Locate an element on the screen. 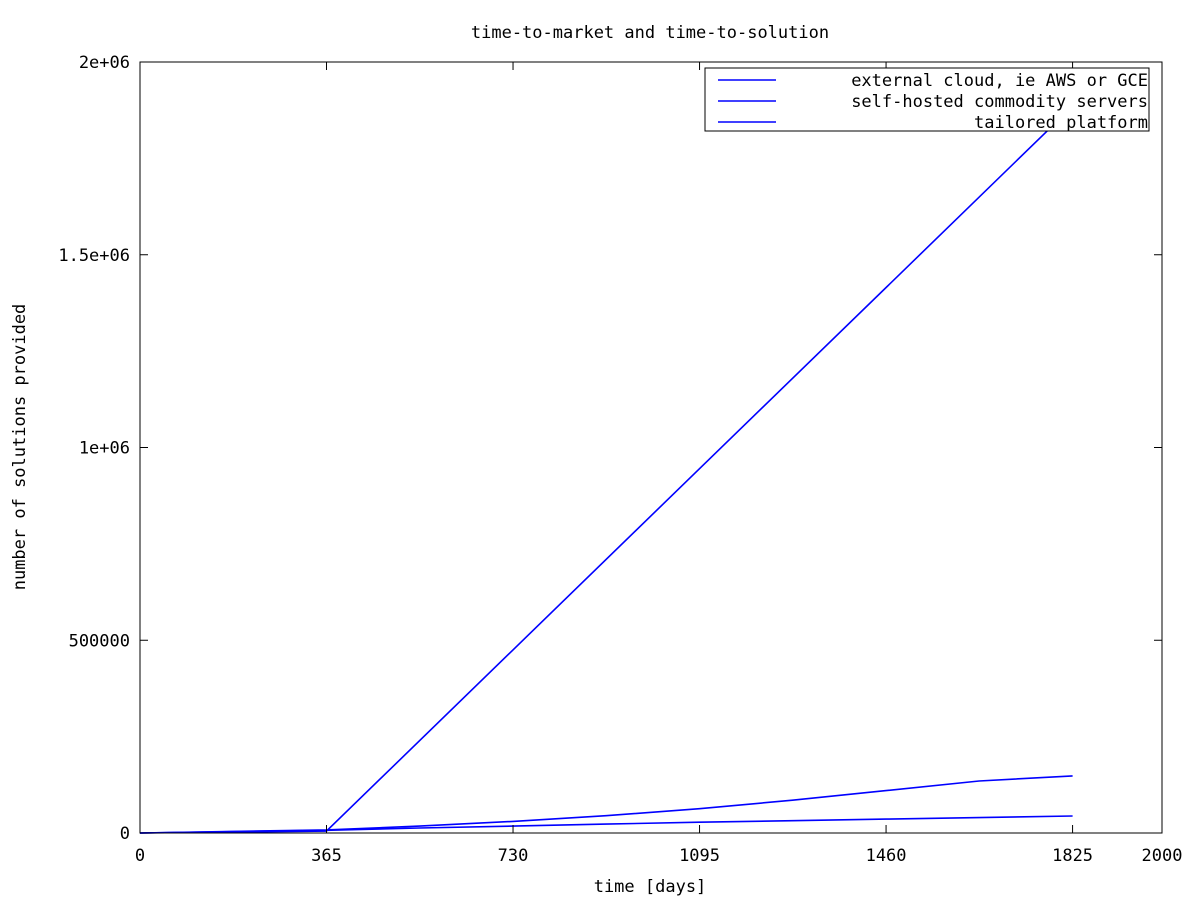 This screenshot has height=900, width=1200. x-tick-label: 730 is located at coordinates (513, 856).